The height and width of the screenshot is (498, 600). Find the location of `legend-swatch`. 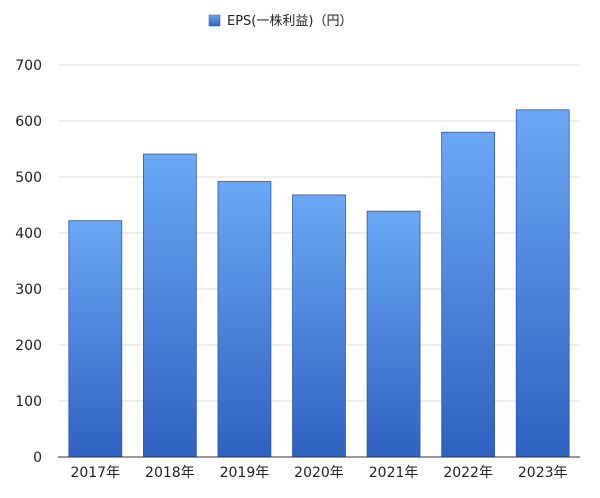

legend-swatch is located at coordinates (214, 20).